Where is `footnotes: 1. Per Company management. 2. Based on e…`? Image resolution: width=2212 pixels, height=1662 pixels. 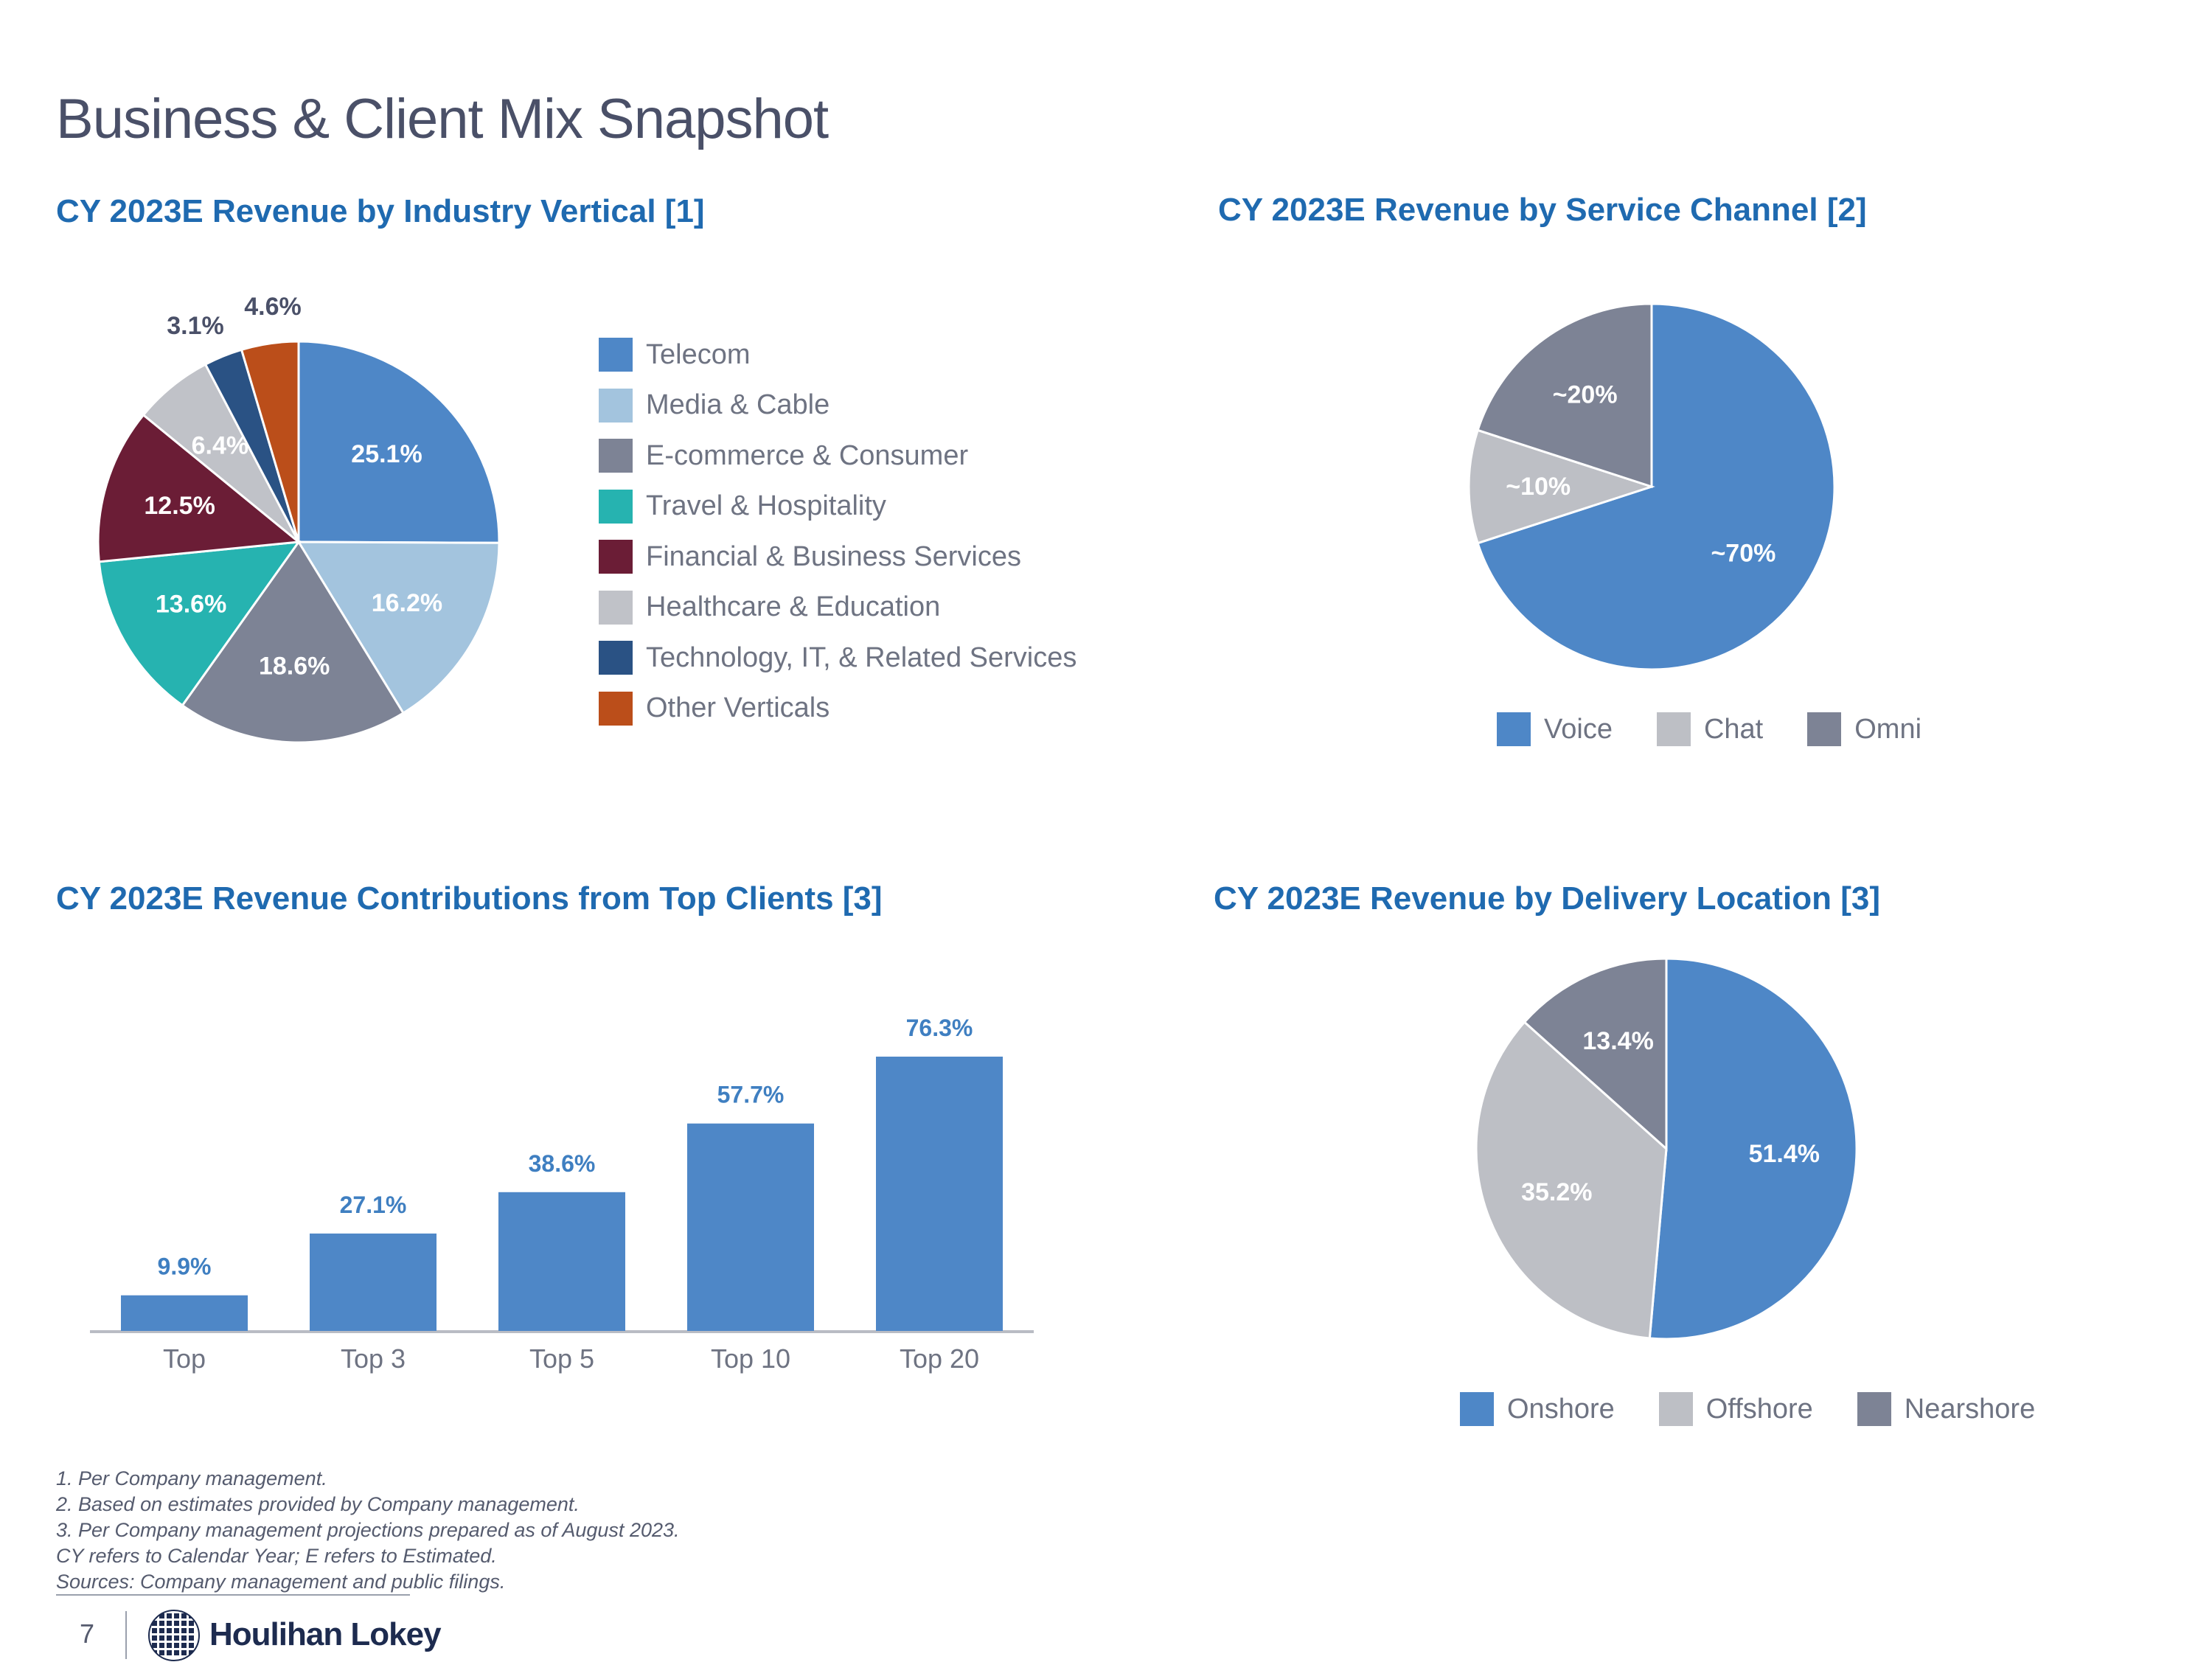 footnotes: 1. Per Company management. 2. Based on e… is located at coordinates (368, 1531).